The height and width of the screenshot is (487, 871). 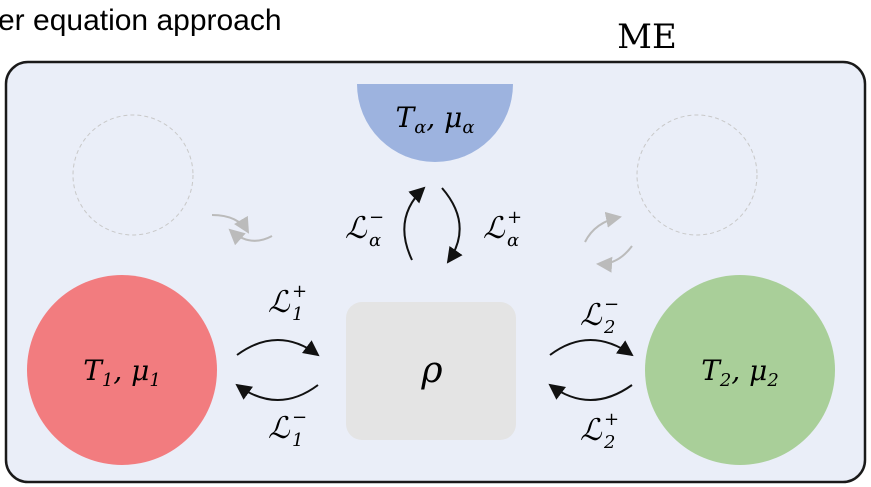 What do you see at coordinates (141, 20) in the screenshot?
I see `title: er equation approach` at bounding box center [141, 20].